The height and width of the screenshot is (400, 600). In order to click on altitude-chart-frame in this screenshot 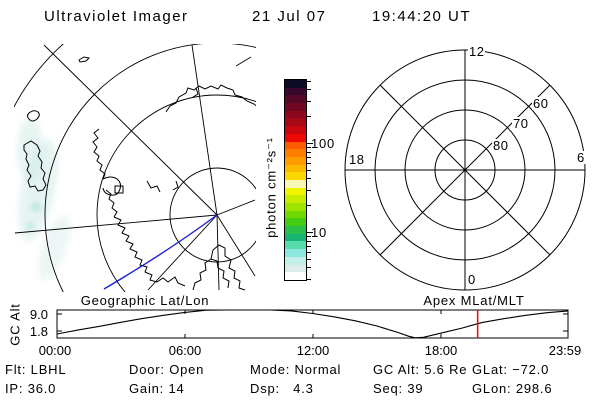, I will do `click(312, 324)`.